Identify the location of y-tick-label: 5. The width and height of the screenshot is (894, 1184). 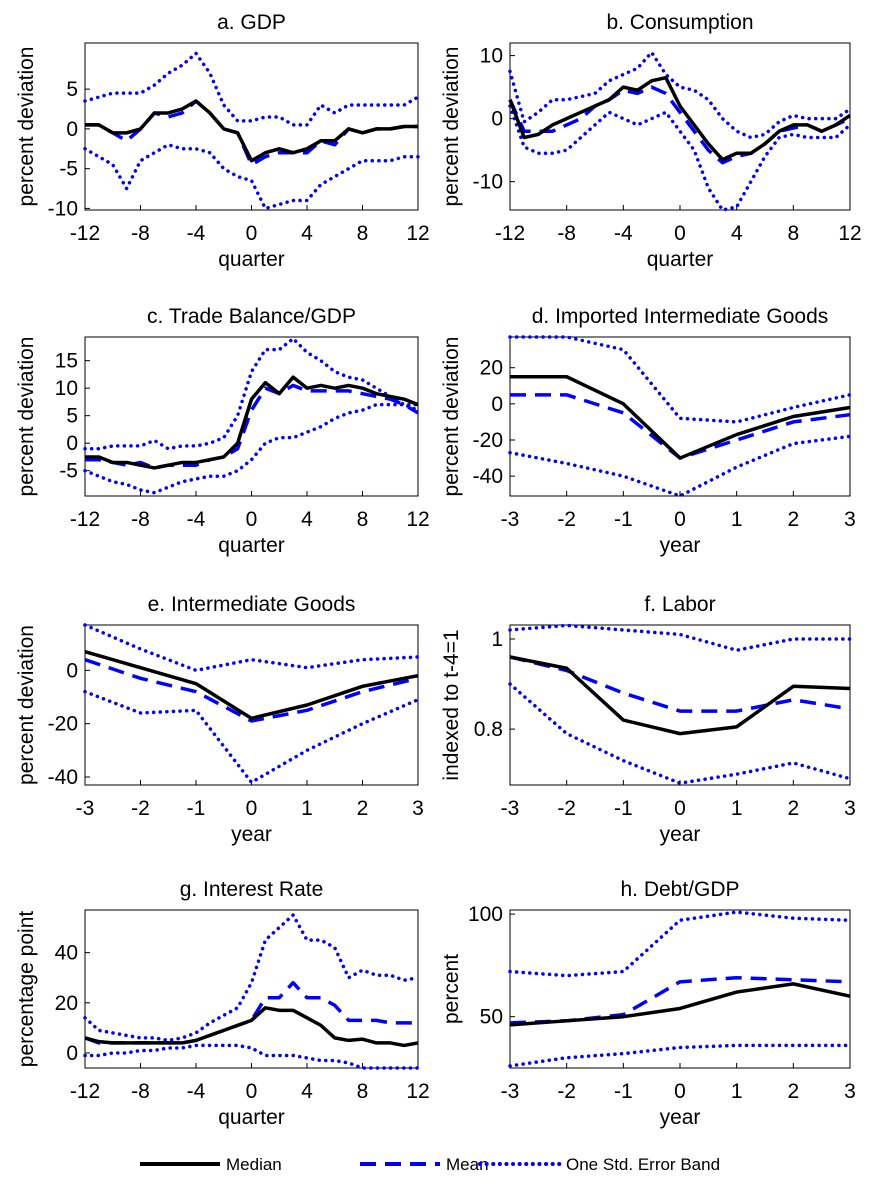
(72, 416).